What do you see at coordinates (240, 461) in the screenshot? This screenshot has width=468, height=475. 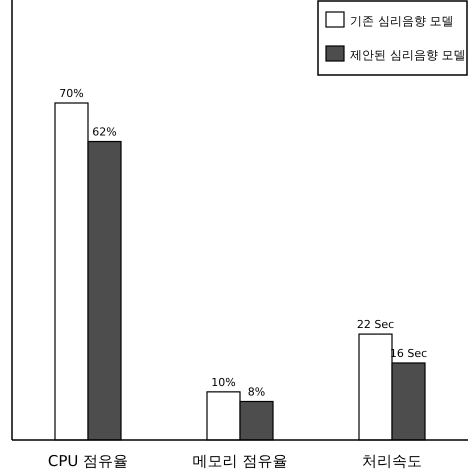 I see `x-tick-label: 메모리 점유율` at bounding box center [240, 461].